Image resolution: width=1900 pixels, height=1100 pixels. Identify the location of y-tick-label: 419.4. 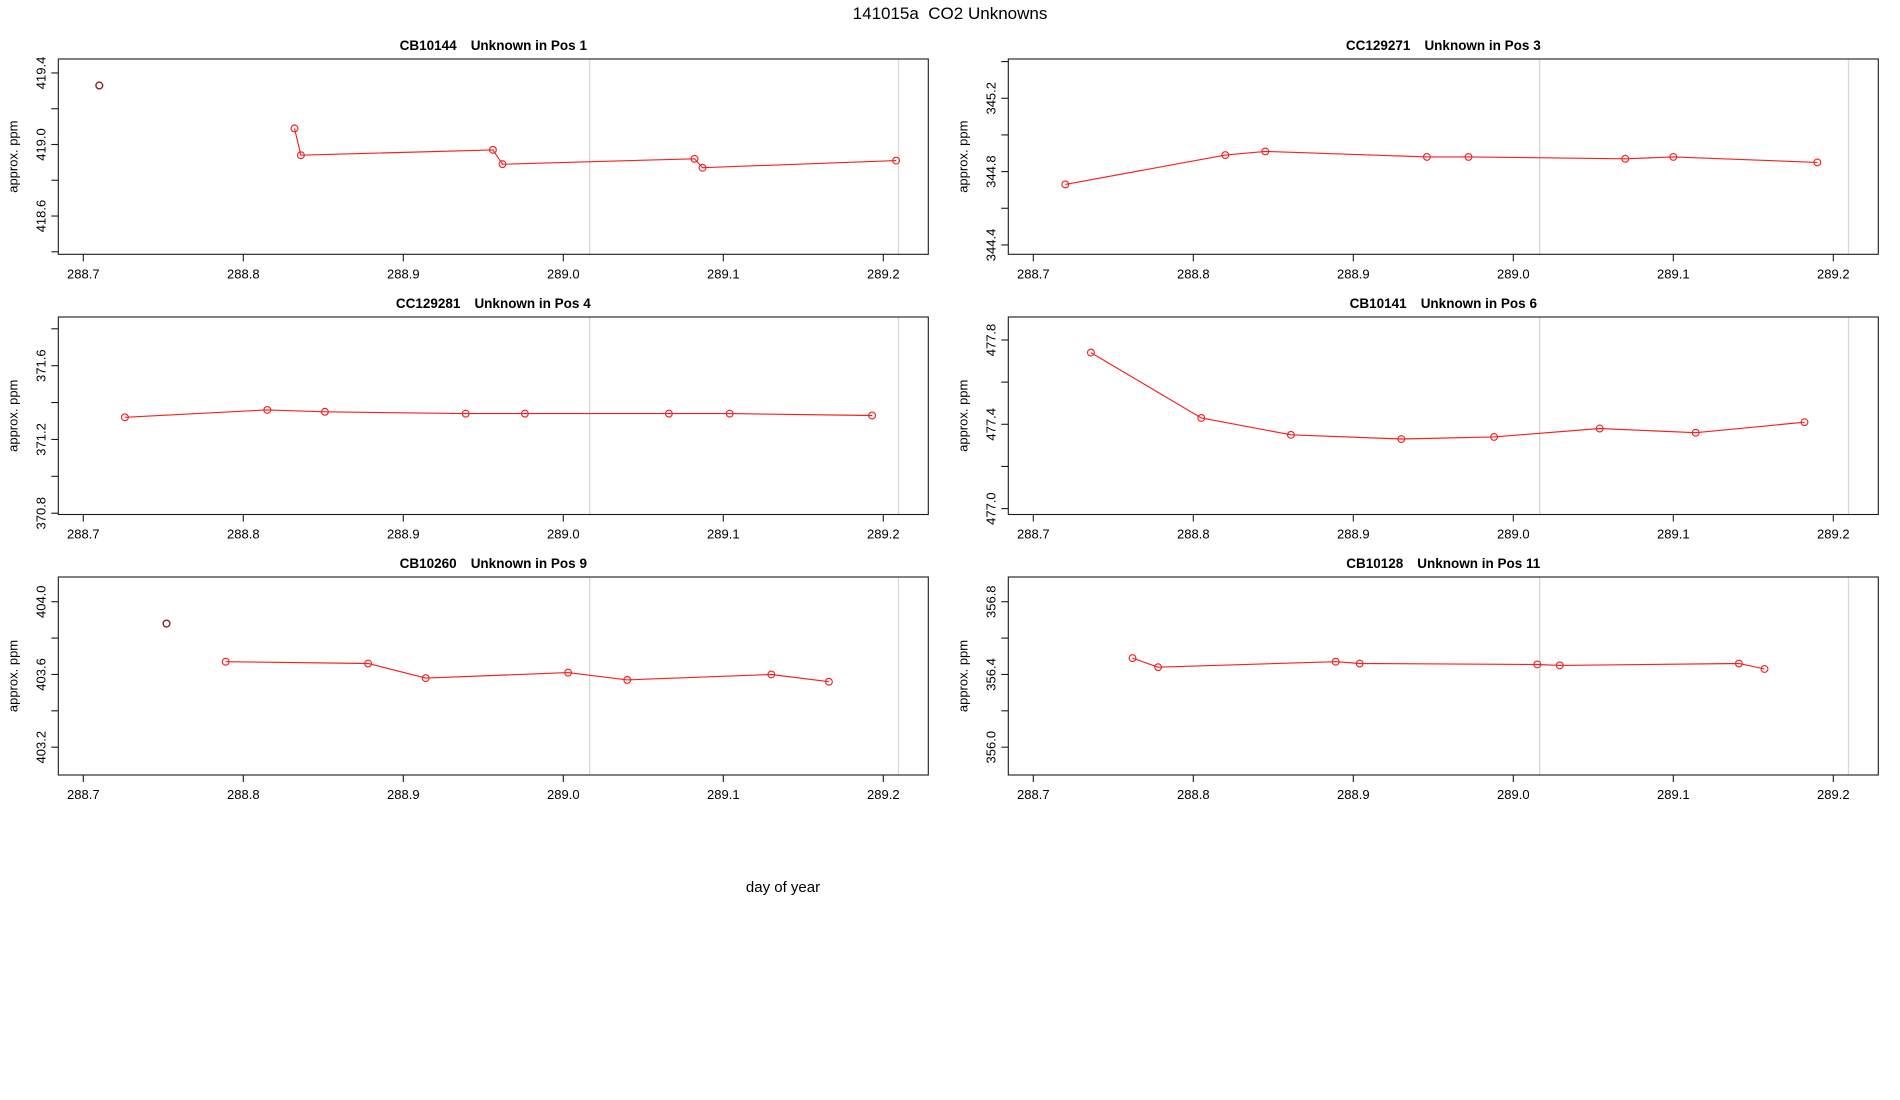
(40, 73).